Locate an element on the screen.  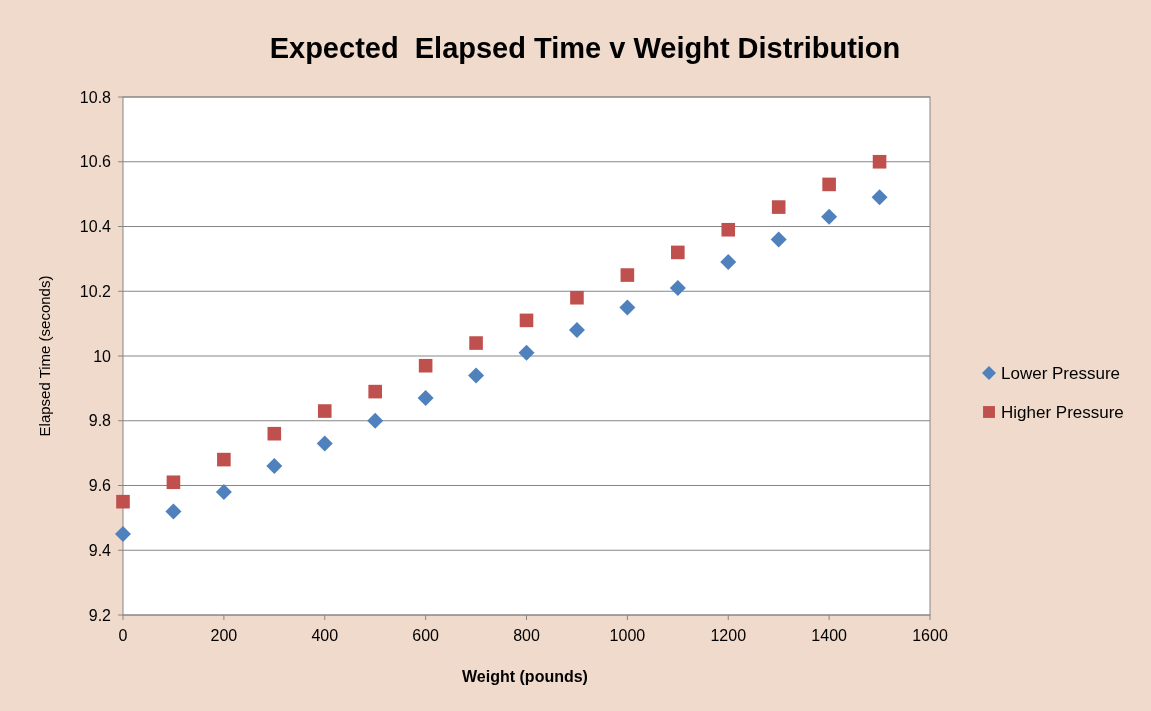
legend-label: Higher Pressure is located at coordinates (1062, 412).